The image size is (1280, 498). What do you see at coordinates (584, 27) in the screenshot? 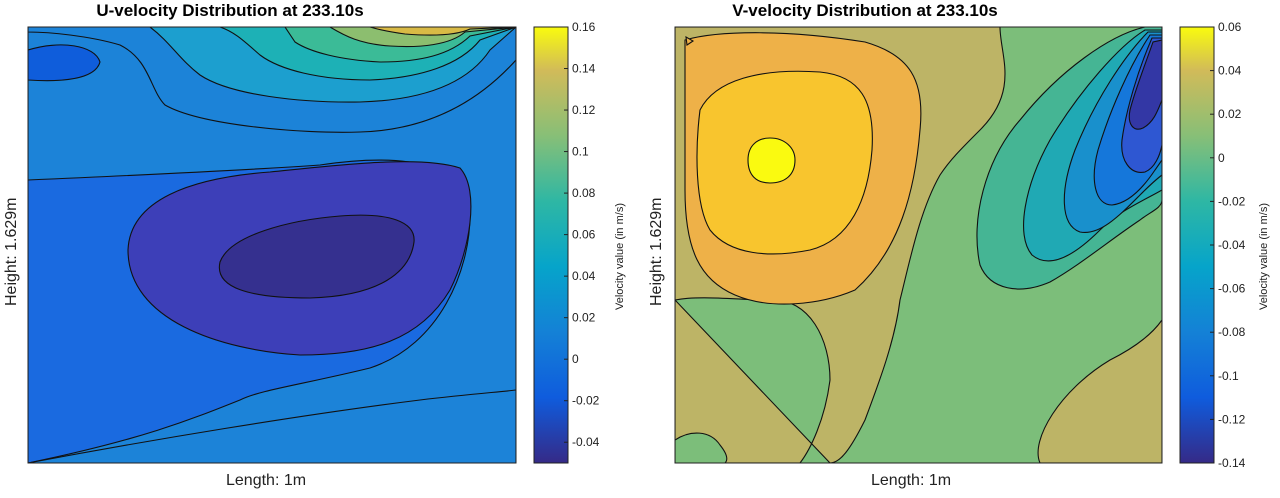
I see `colorbar-tick-label: 0.16` at bounding box center [584, 27].